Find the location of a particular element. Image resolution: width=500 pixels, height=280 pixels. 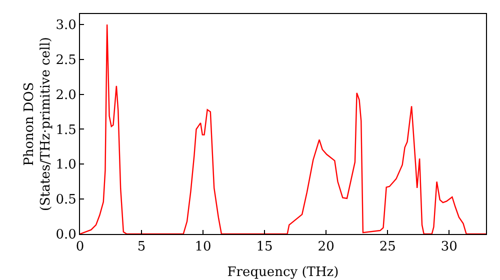

x-tick-label: 25 is located at coordinates (387, 247).